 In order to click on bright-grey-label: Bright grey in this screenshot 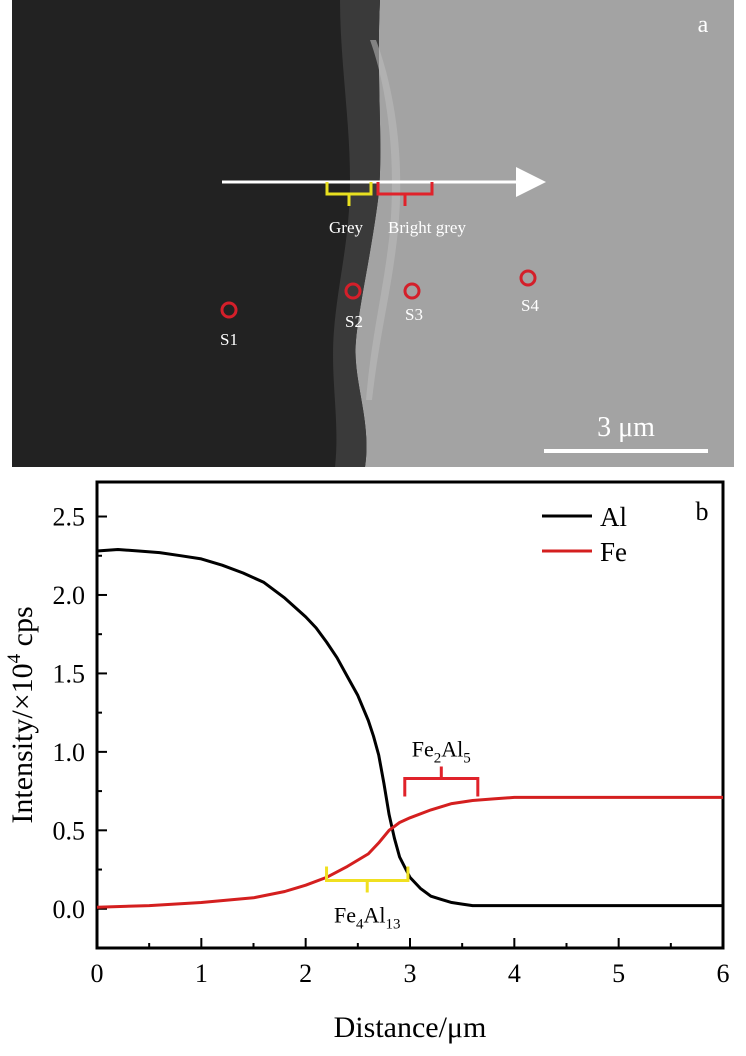, I will do `click(427, 227)`.